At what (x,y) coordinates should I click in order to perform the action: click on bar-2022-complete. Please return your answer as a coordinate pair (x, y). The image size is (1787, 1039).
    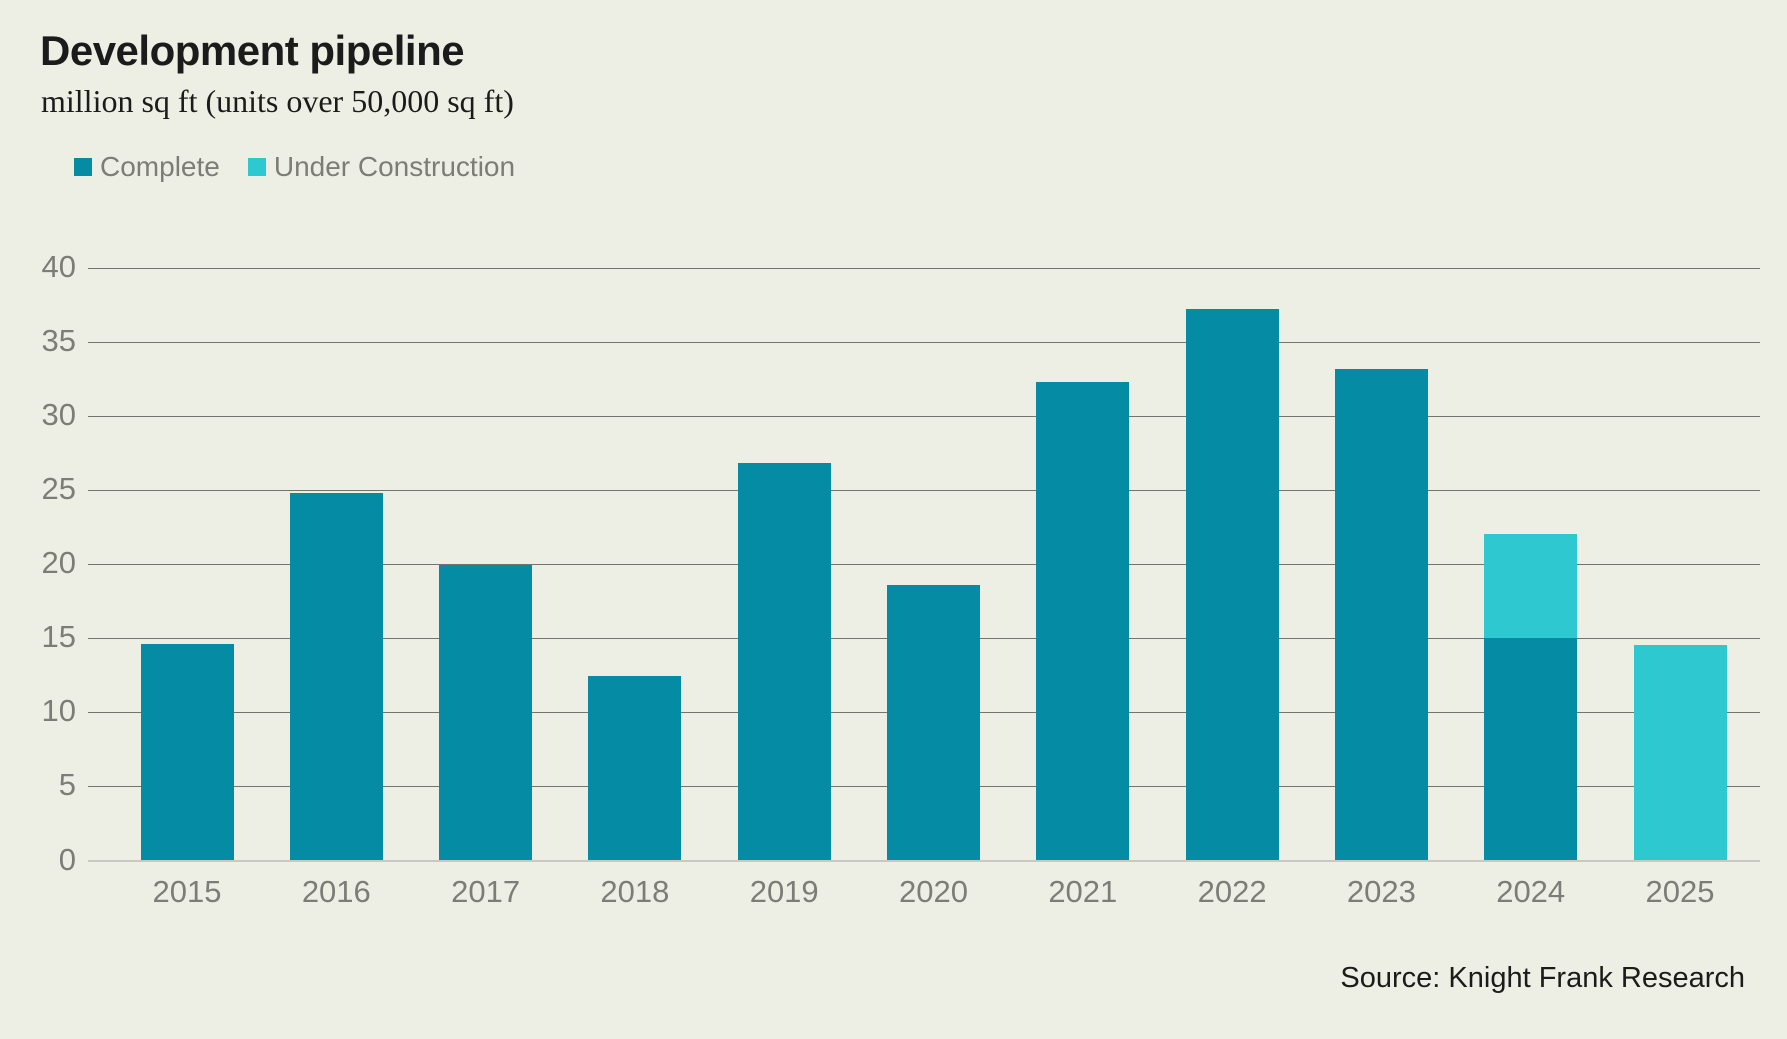
    Looking at the image, I should click on (1232, 584).